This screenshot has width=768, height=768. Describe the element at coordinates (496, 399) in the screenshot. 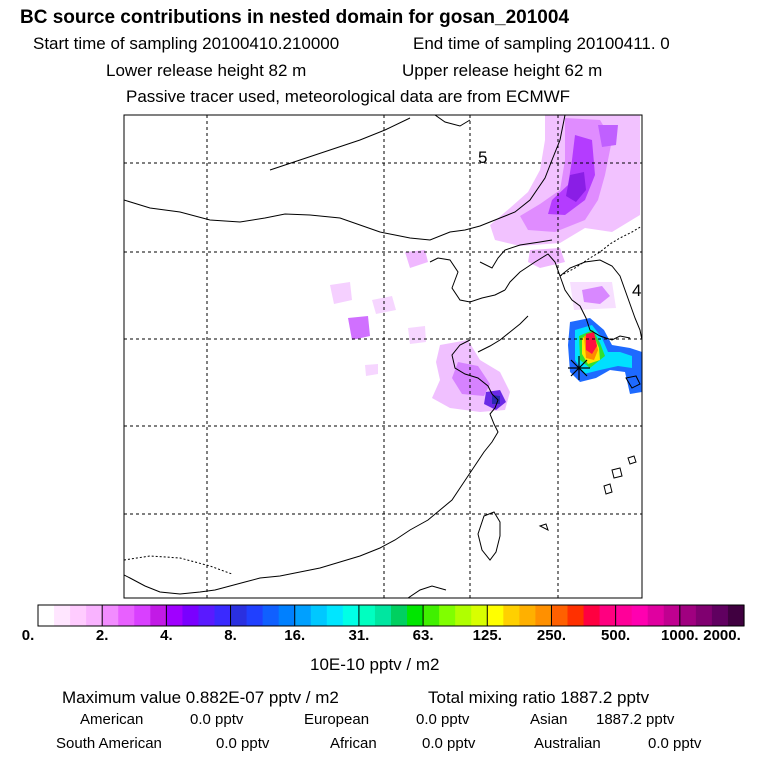

I see `plume-shanghai-core` at that location.